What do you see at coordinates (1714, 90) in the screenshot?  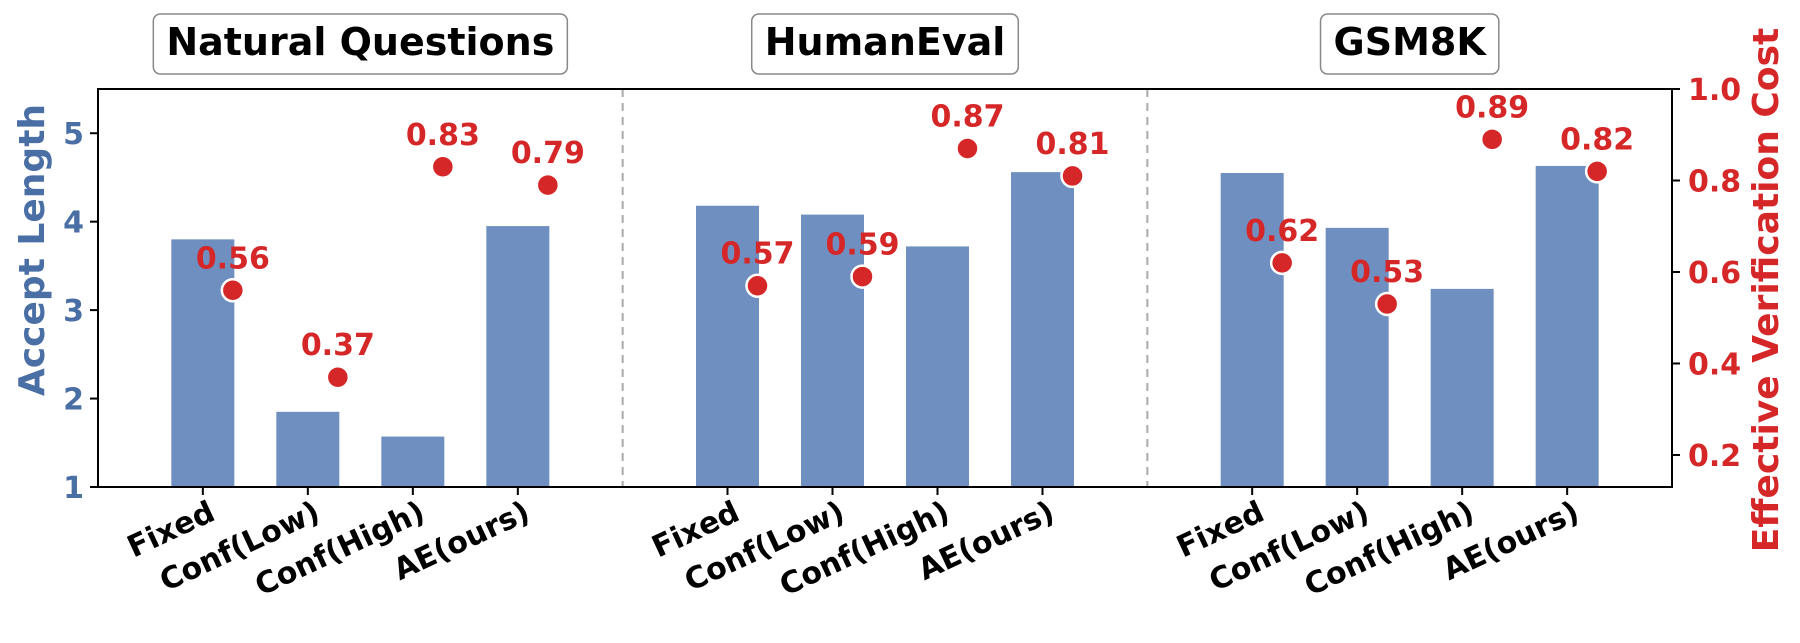 I see `right-y-tick-label: 1.0` at bounding box center [1714, 90].